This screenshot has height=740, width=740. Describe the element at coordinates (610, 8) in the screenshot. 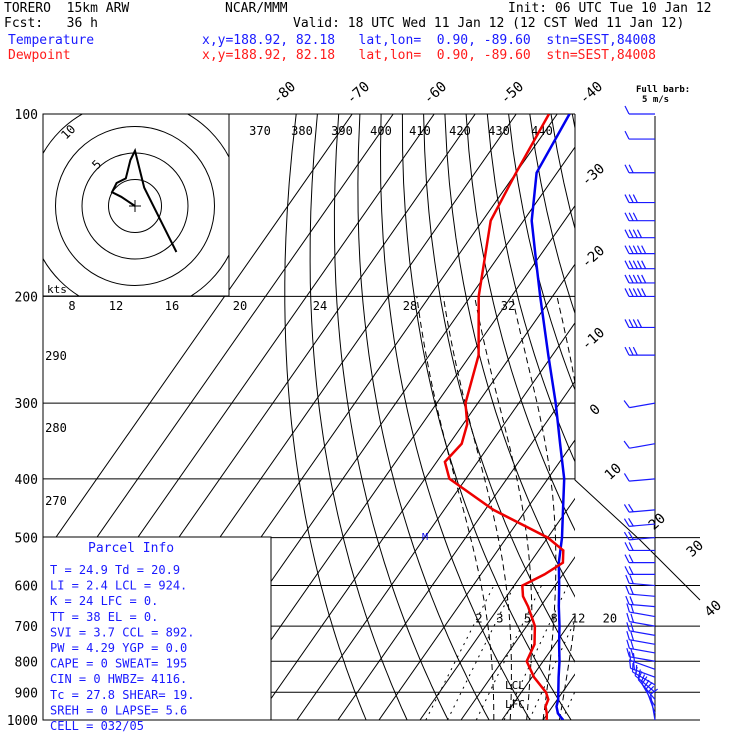

I see `init-time: Init: 06 UTC Tue 10 Jan 12` at that location.